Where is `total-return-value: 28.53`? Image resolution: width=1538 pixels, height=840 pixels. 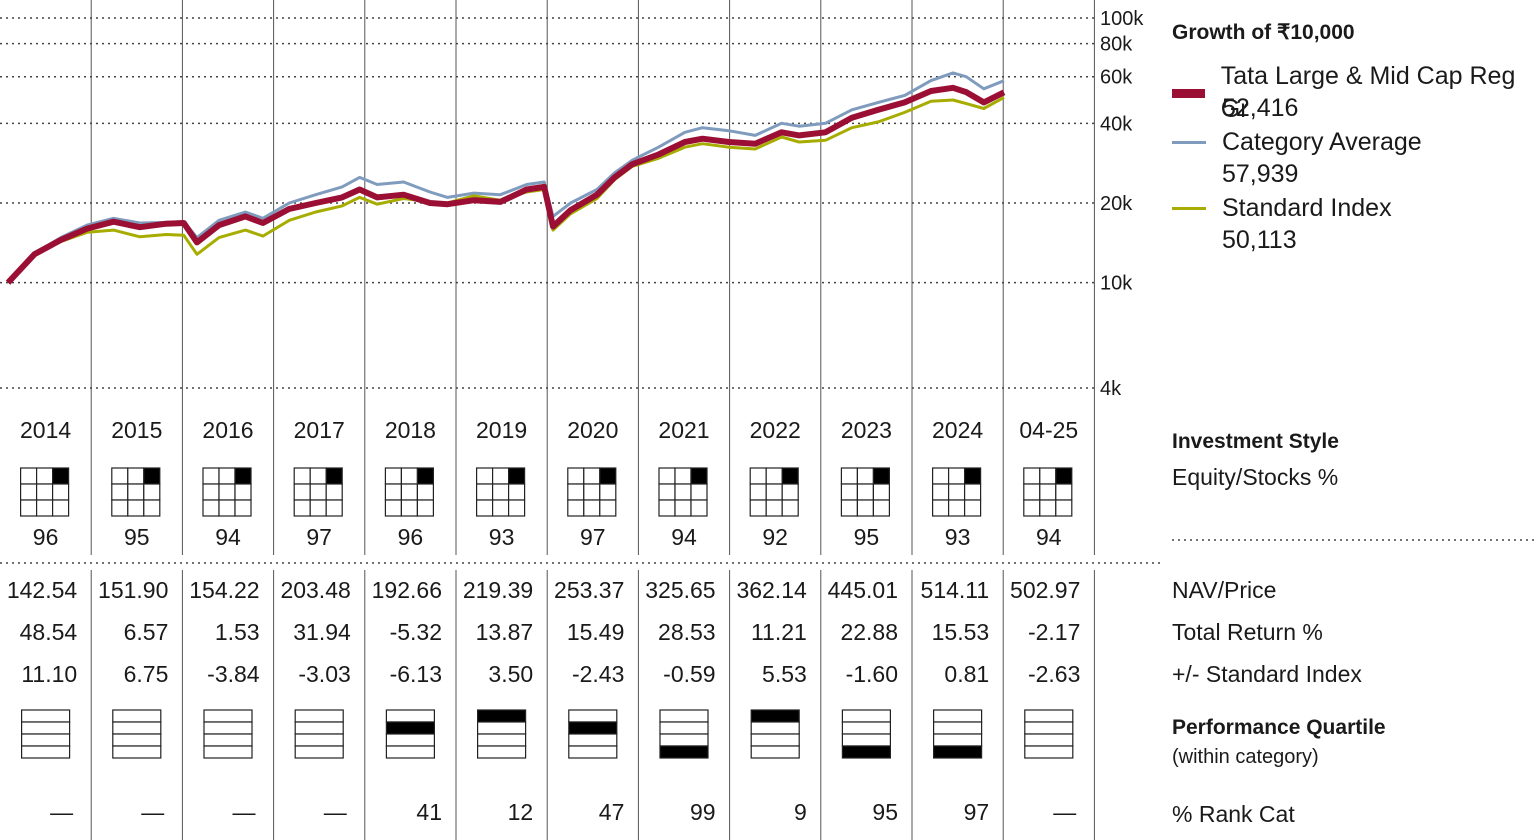
total-return-value: 28.53 is located at coordinates (687, 632).